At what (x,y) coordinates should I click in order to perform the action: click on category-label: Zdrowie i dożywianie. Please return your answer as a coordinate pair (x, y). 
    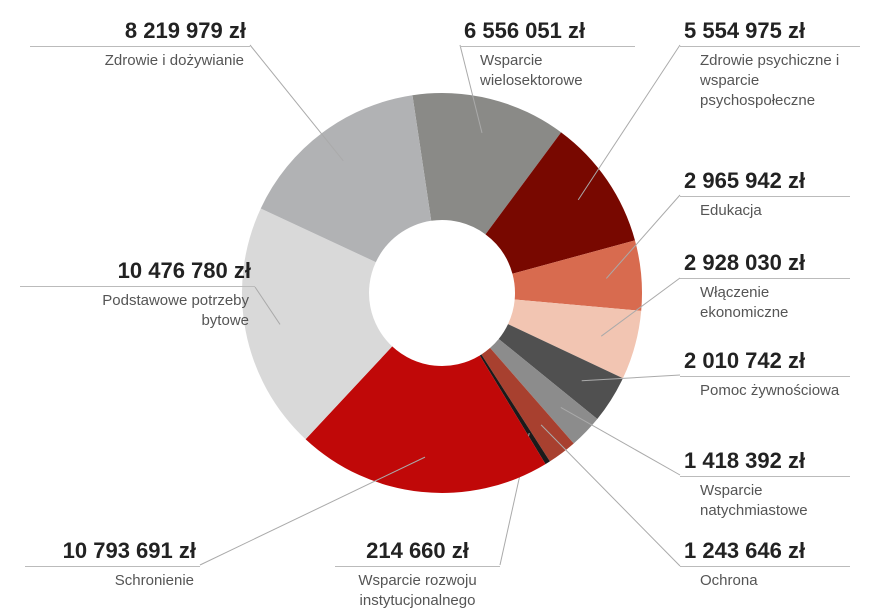
    Looking at the image, I should click on (174, 60).